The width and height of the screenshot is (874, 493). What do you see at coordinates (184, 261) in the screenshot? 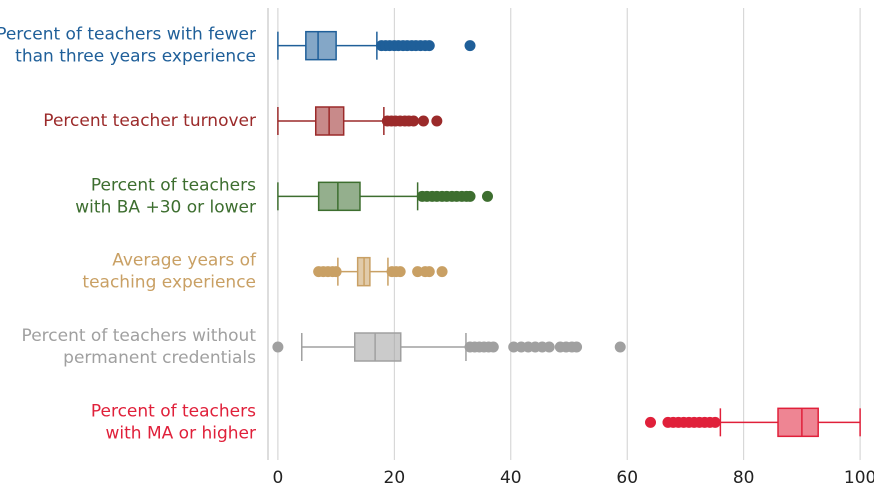
I see `category-label: Average years of` at bounding box center [184, 261].